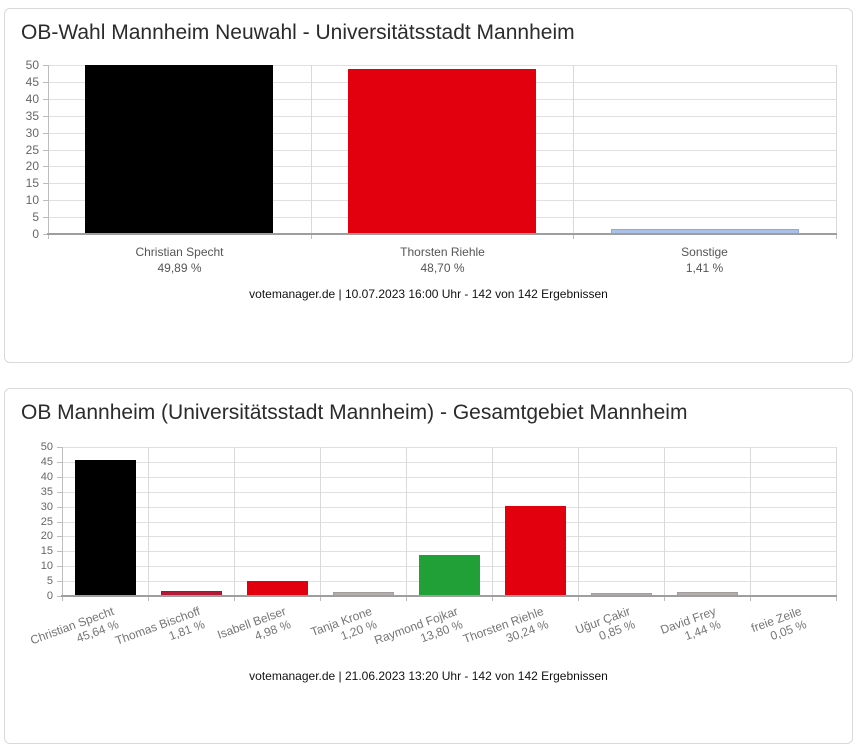 The height and width of the screenshot is (750, 861). I want to click on y-axis-tick-label: 5, so click(49, 581).